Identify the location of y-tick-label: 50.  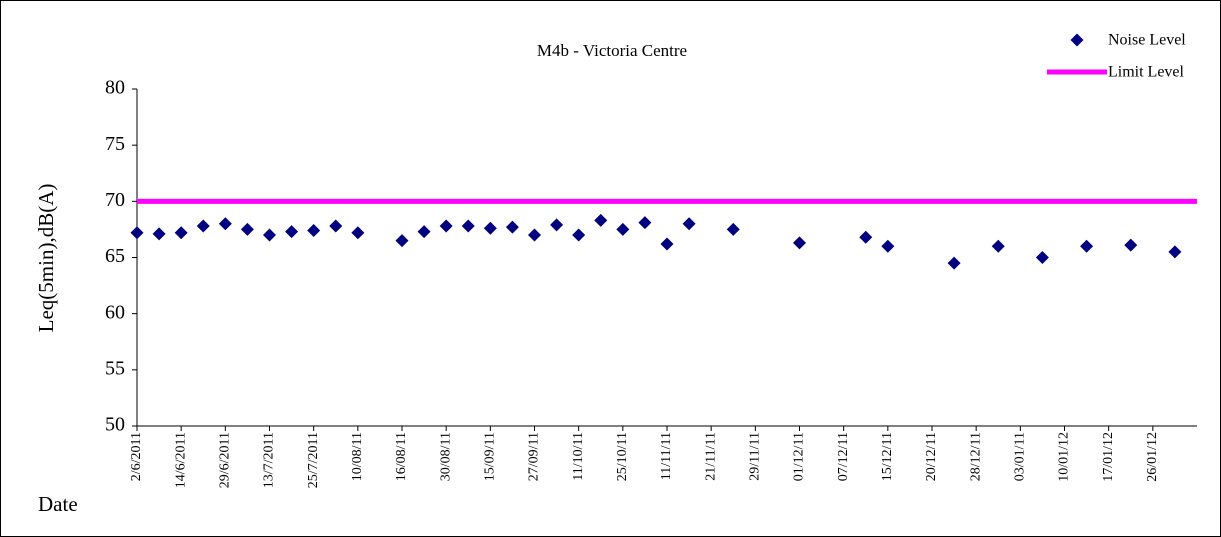
(115, 425).